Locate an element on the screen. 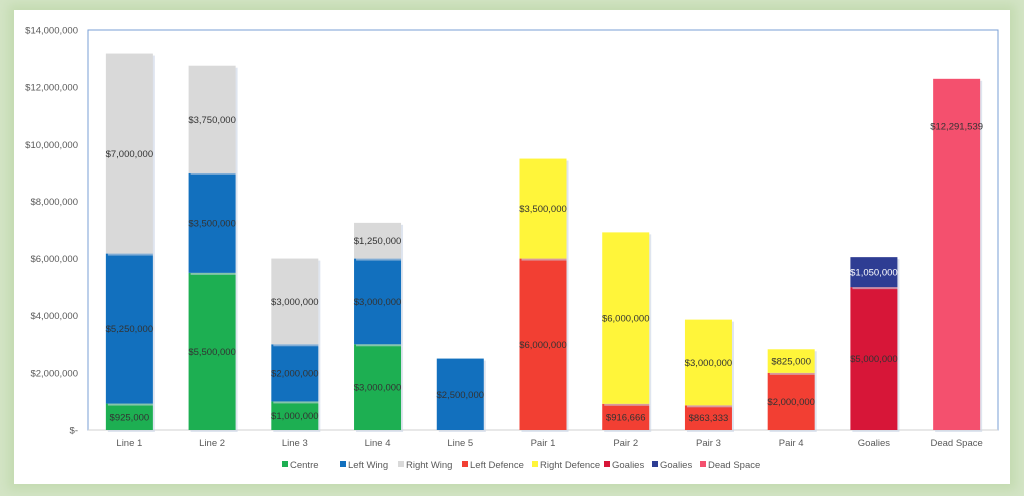 Image resolution: width=1024 pixels, height=496 pixels. data-label: $916,666 is located at coordinates (626, 417).